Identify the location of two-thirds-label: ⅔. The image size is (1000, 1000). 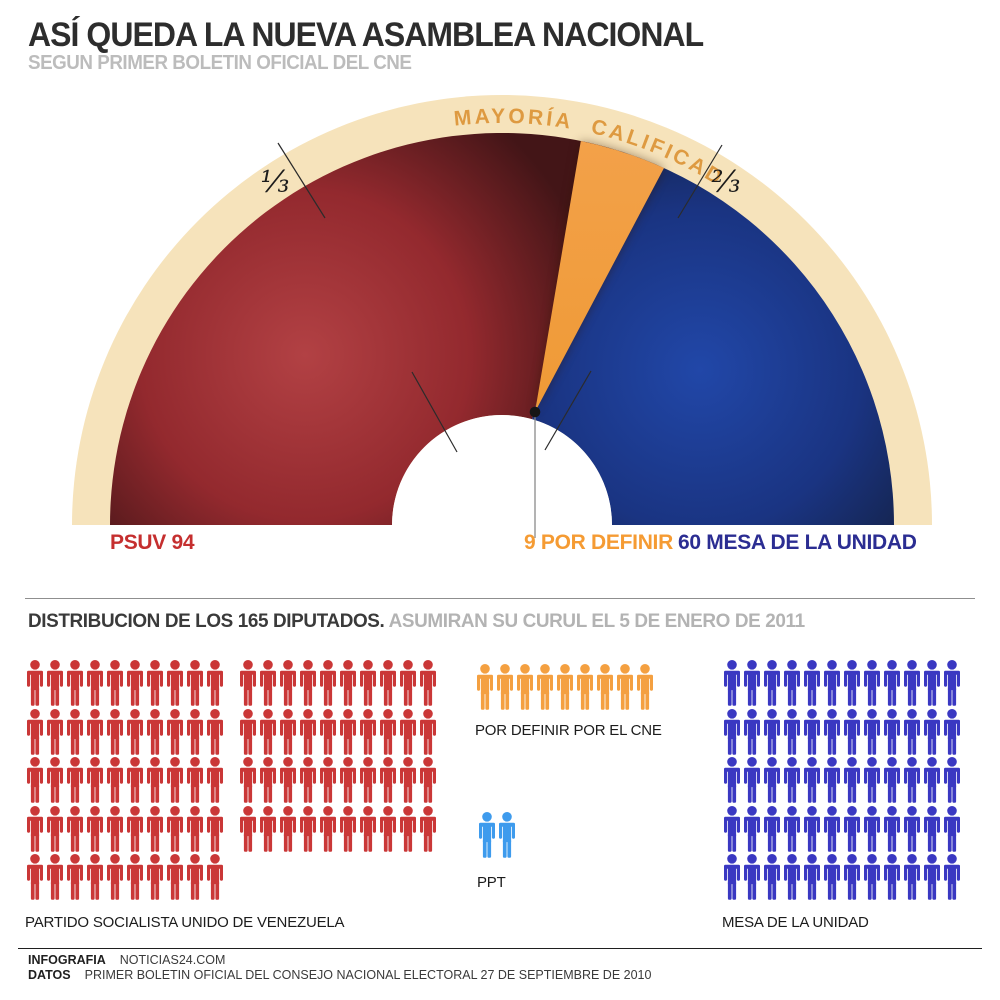
(725, 182).